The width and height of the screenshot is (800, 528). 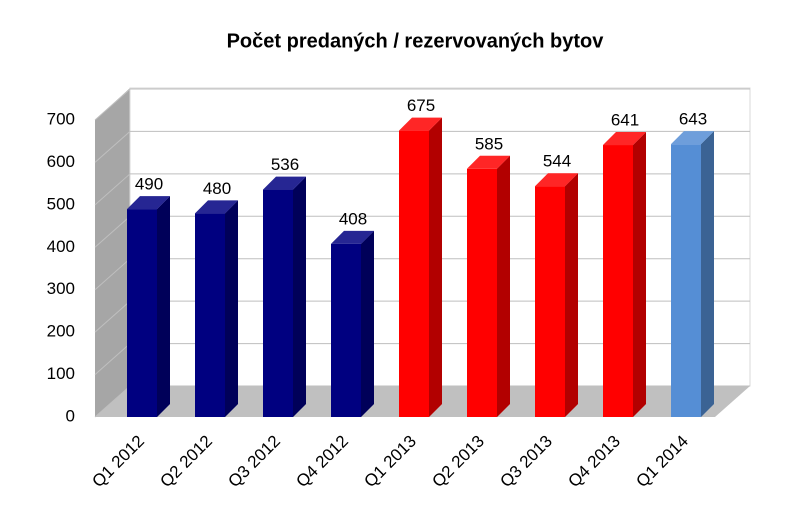 What do you see at coordinates (61, 246) in the screenshot?
I see `y-tick-label: 400` at bounding box center [61, 246].